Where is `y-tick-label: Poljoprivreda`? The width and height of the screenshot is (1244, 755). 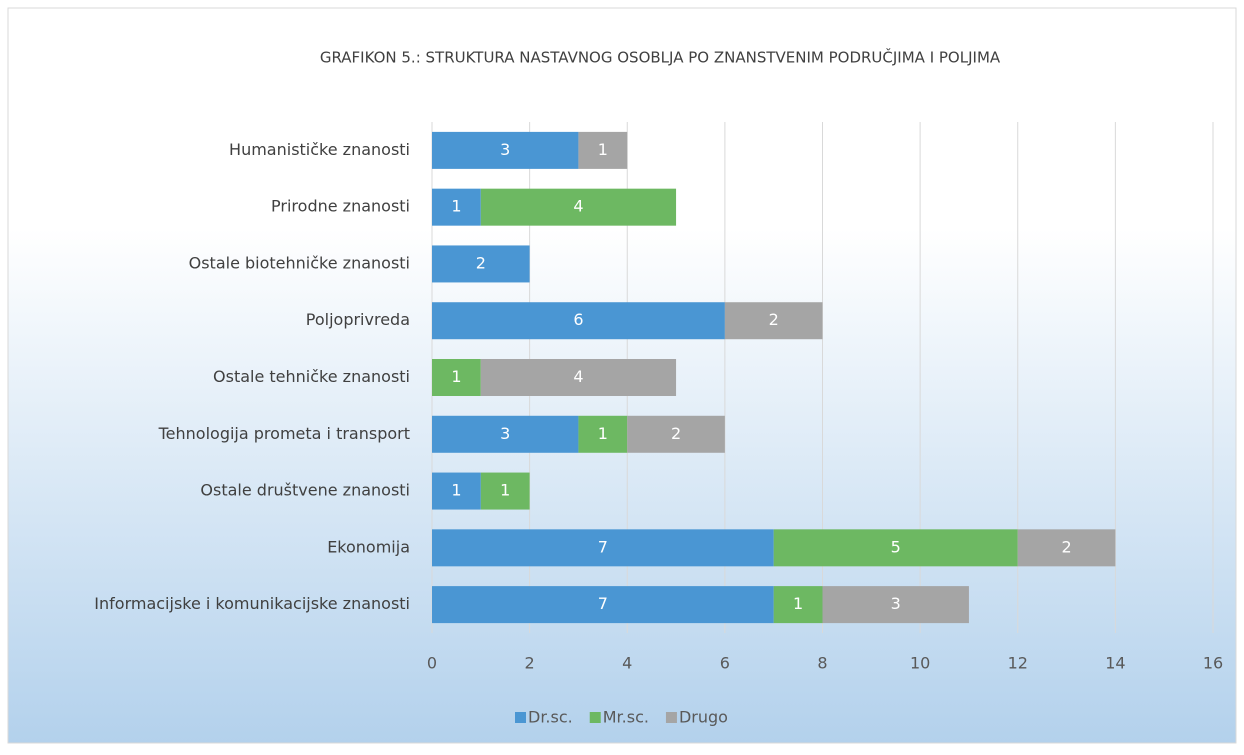
y-tick-label: Poljoprivreda is located at coordinates (358, 319).